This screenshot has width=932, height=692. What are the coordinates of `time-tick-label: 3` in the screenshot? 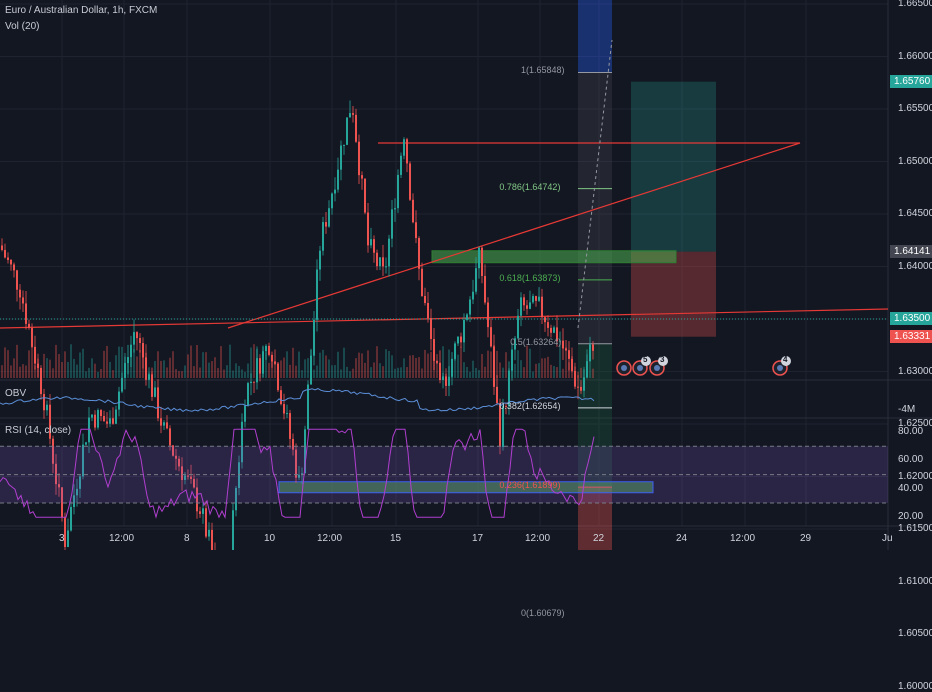 It's located at (62, 538).